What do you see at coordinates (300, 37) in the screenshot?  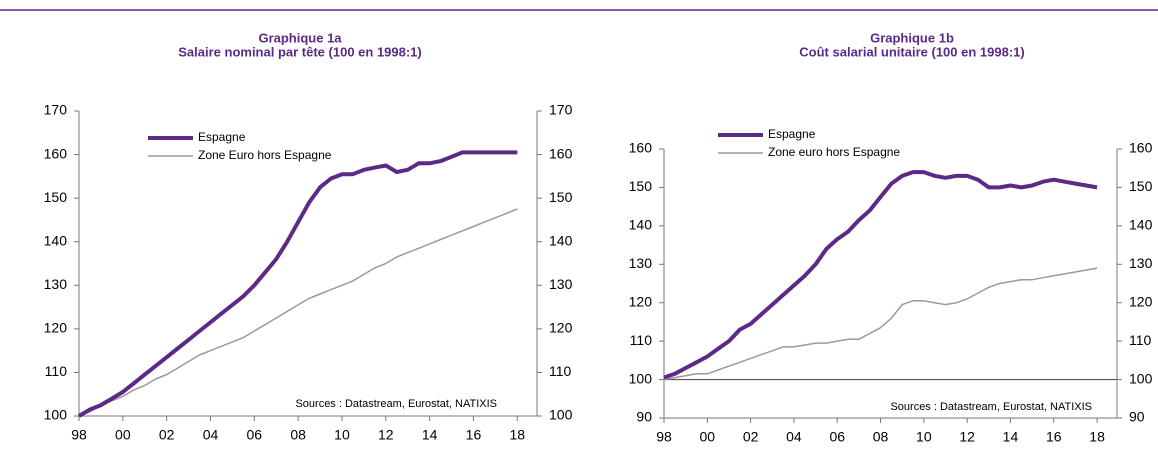 I see `chart-title: Graphique 1a` at bounding box center [300, 37].